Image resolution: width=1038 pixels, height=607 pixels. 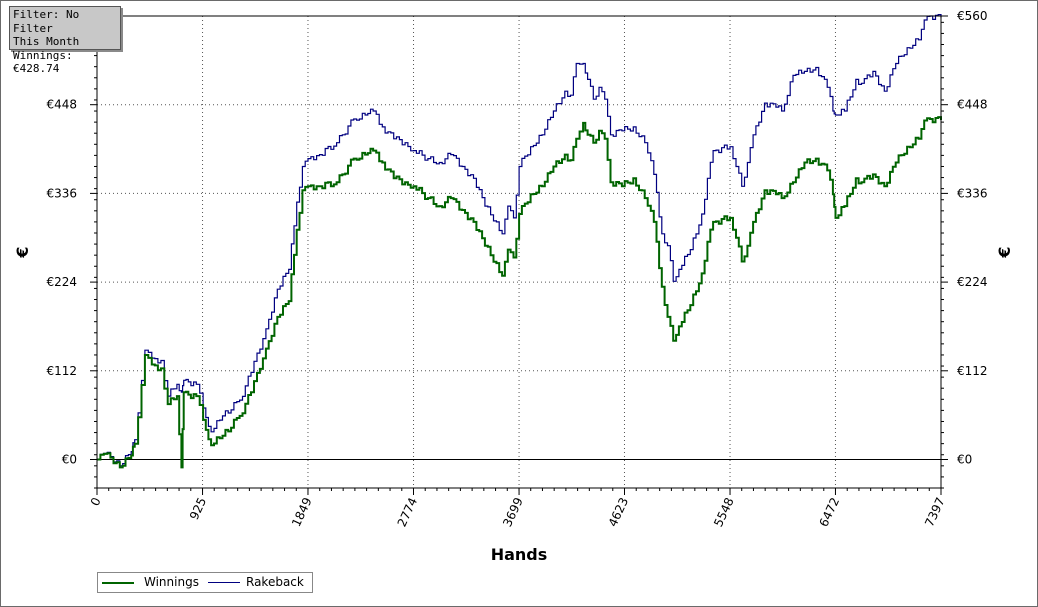 What do you see at coordinates (935, 512) in the screenshot?
I see `x-tick-label: 7397` at bounding box center [935, 512].